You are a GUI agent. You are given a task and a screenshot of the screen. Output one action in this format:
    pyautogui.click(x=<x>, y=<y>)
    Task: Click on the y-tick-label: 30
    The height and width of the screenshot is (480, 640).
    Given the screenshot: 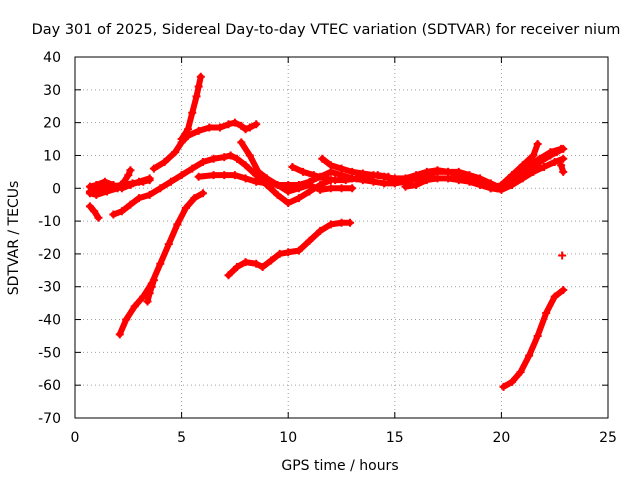 What is the action you would take?
    pyautogui.click(x=52, y=91)
    